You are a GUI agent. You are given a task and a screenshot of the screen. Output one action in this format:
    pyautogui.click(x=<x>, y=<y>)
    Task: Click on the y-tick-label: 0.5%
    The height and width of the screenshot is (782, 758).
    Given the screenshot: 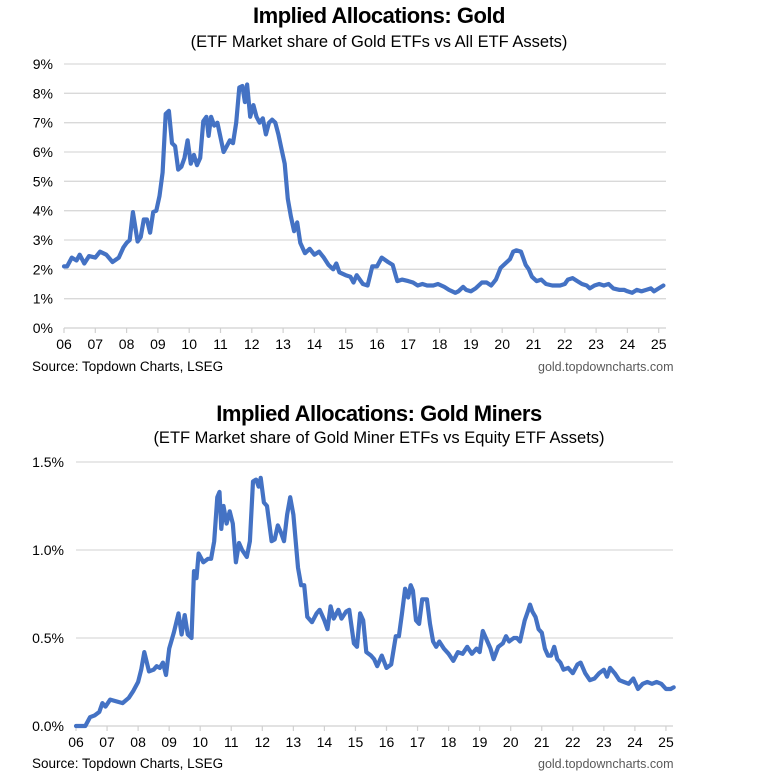 What is the action you would take?
    pyautogui.click(x=48, y=638)
    